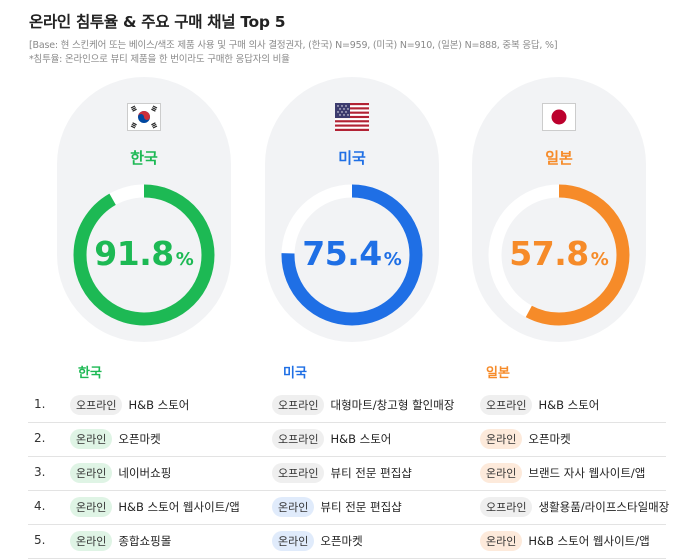 This screenshot has height=559, width=680. I want to click on usa-percent-value: 75.4, so click(342, 253).